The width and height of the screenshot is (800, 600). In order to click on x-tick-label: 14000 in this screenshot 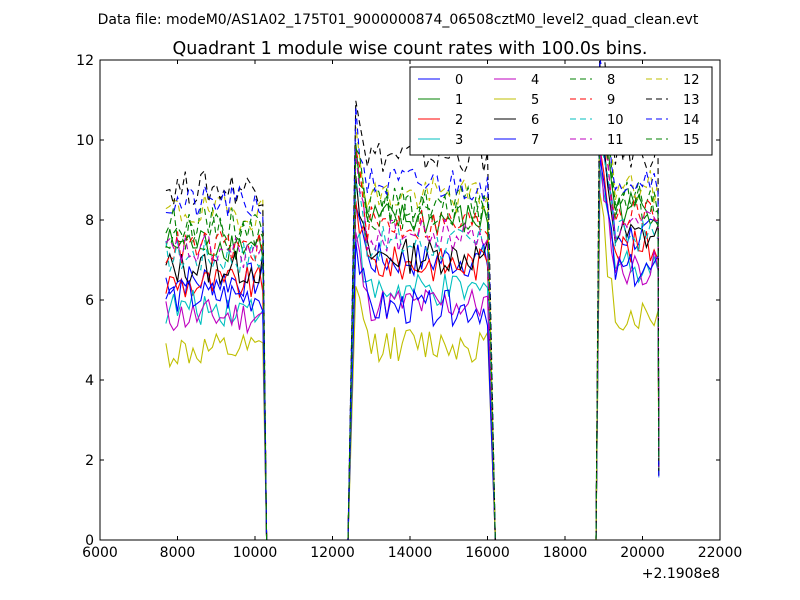, I will do `click(410, 553)`.